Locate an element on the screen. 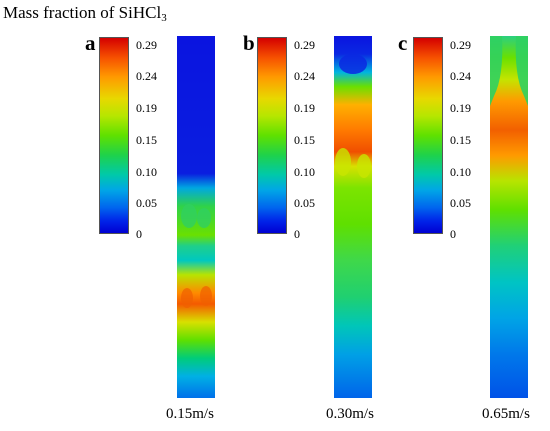 The width and height of the screenshot is (550, 431). panel-a-tick-024: 0.24 is located at coordinates (146, 76).